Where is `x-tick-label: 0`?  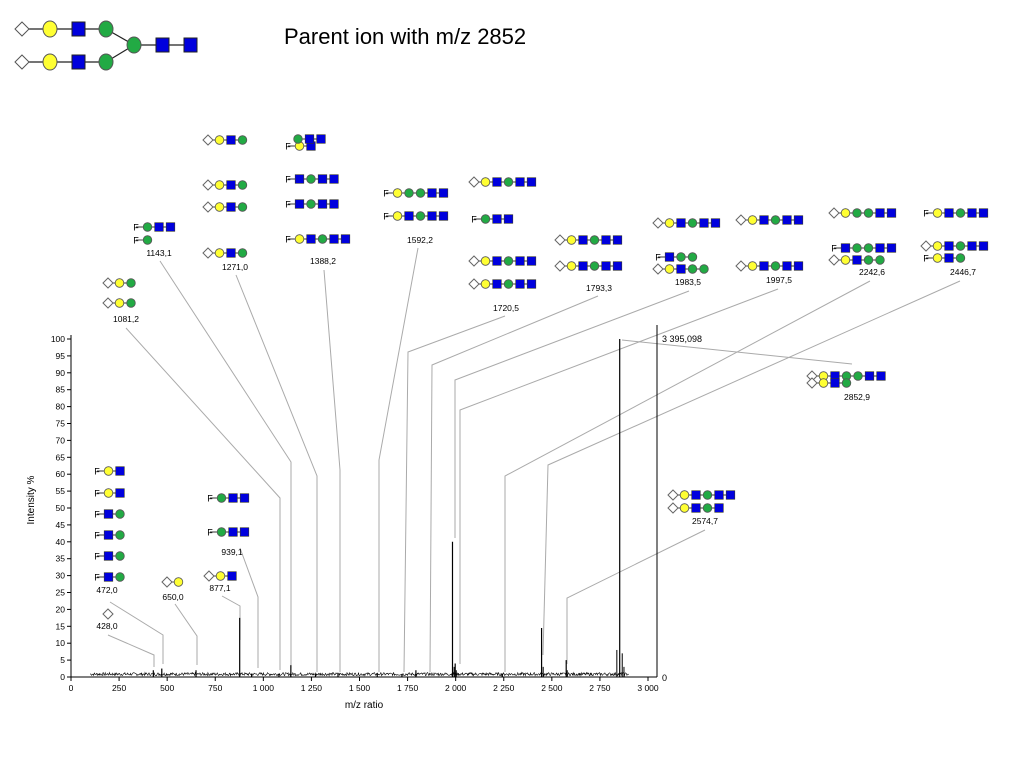
x-tick-label: 0 is located at coordinates (71, 688).